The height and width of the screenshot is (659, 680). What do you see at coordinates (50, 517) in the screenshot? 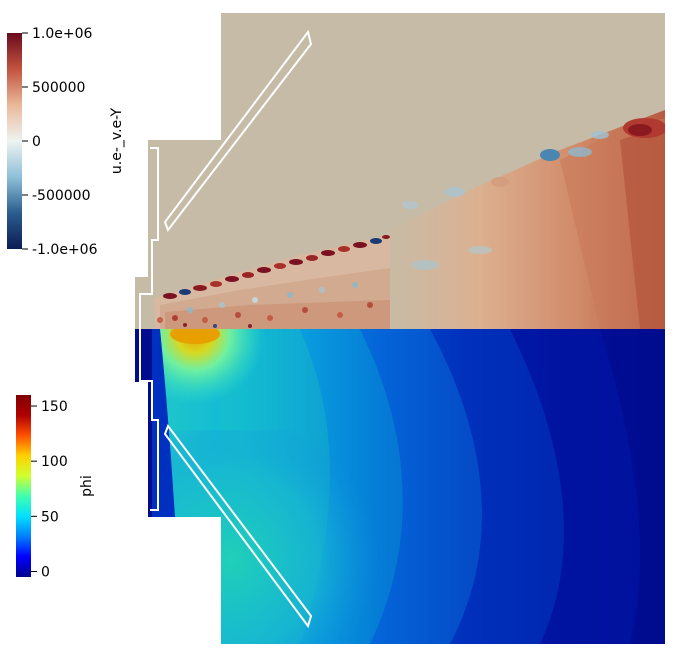
I see `bottom-colorbar-tick-label: 50` at bounding box center [50, 517].